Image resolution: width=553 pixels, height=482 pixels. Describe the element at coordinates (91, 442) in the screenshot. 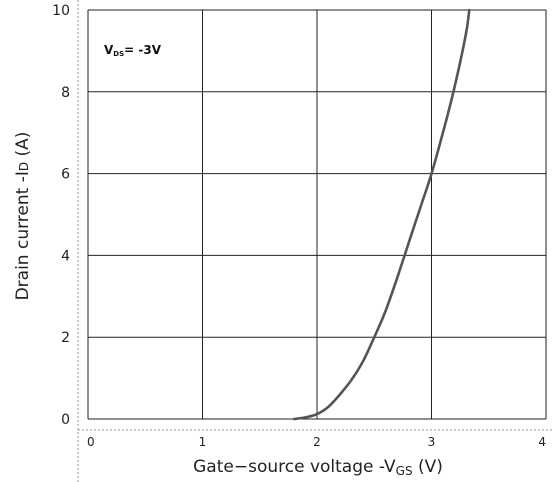

I see `x-tick-label: 0` at that location.